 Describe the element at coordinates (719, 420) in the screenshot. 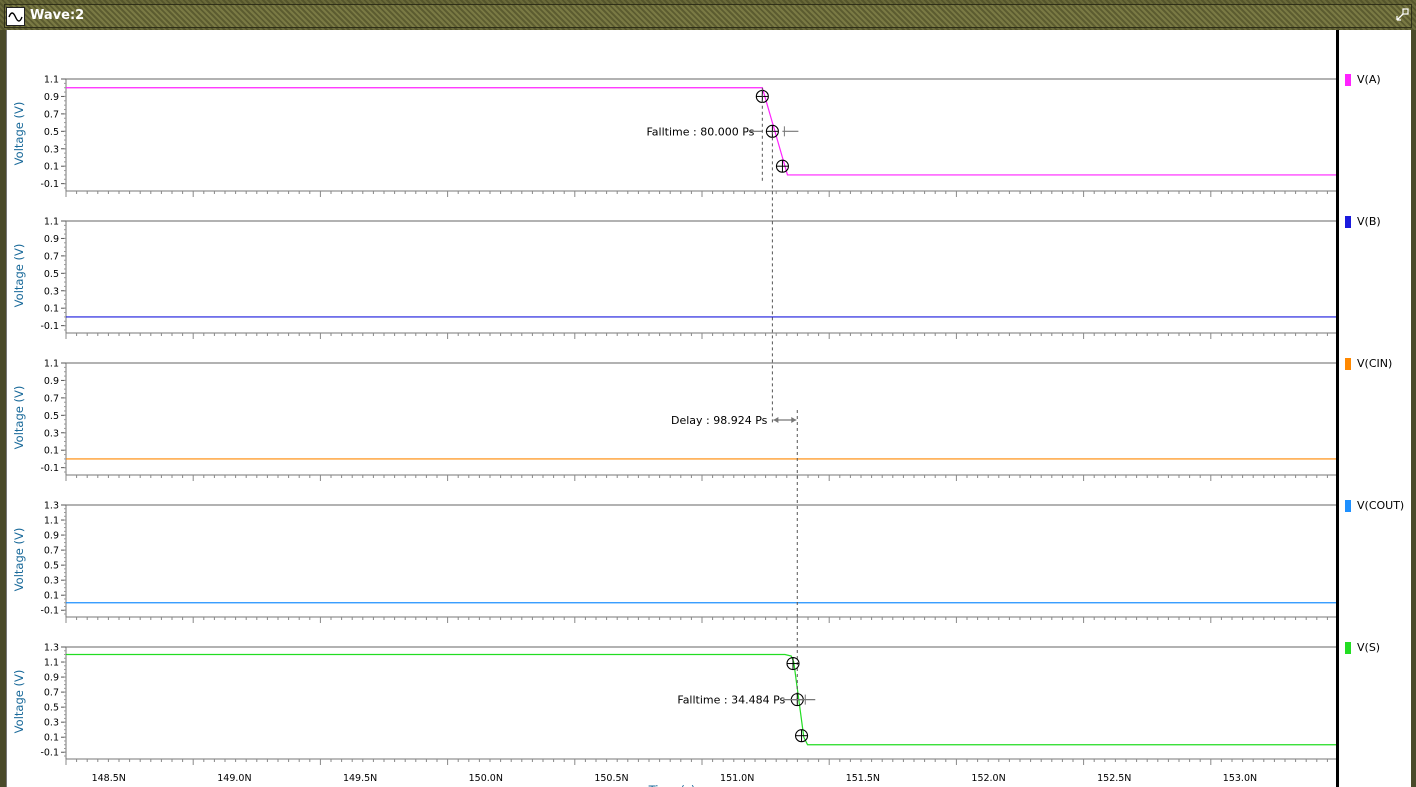

I see `delay-label: Delay : 98.924 Ps` at that location.